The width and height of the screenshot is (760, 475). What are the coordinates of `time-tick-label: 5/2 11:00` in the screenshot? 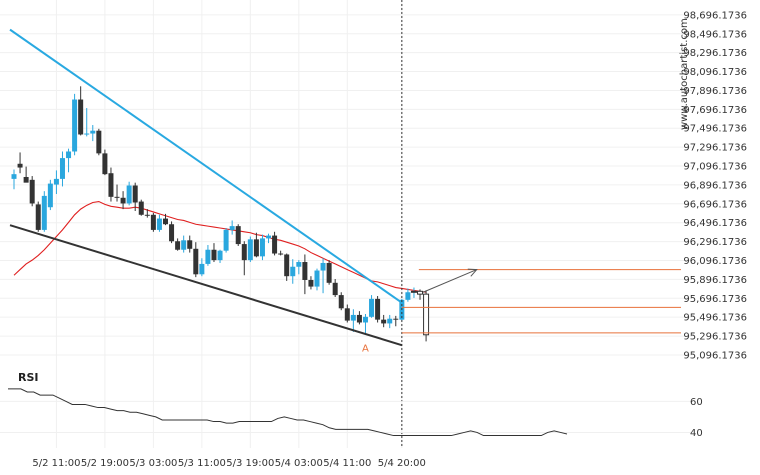 It's located at (56, 463).